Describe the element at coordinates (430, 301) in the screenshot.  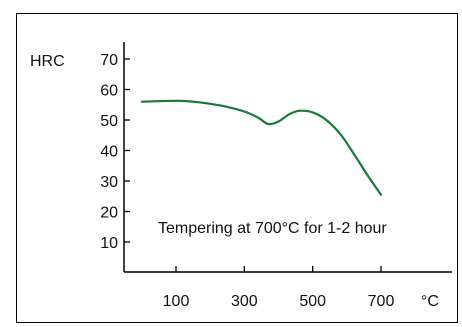
I see `x-axis-unit: °C` at that location.